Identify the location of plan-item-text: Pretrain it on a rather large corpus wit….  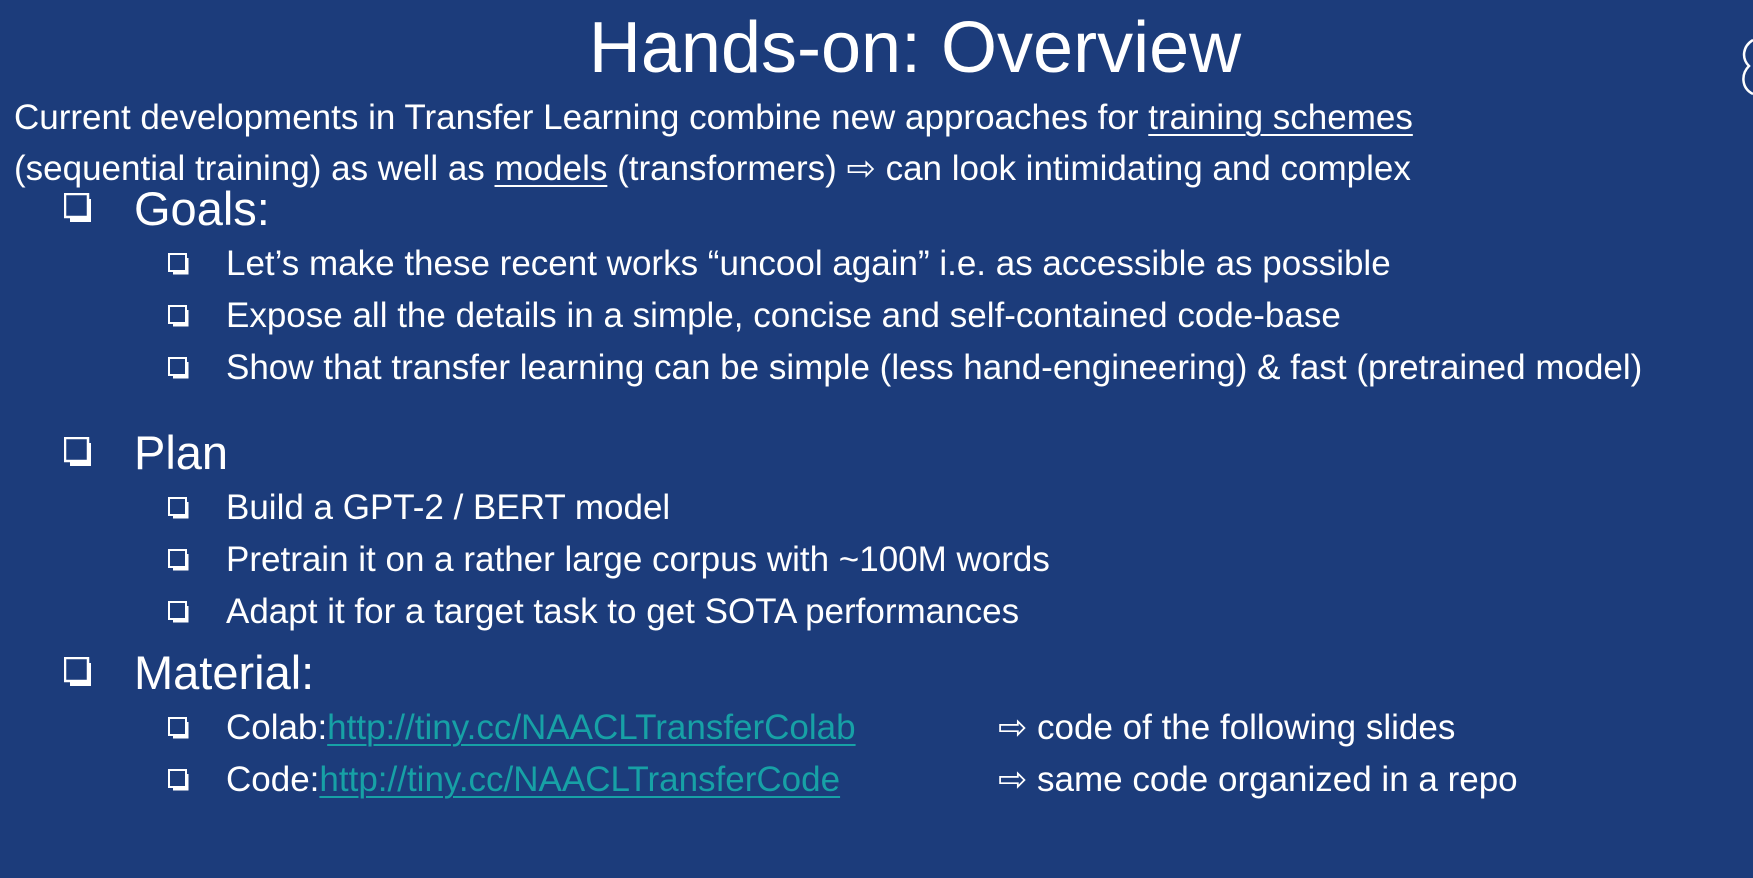
(638, 559).